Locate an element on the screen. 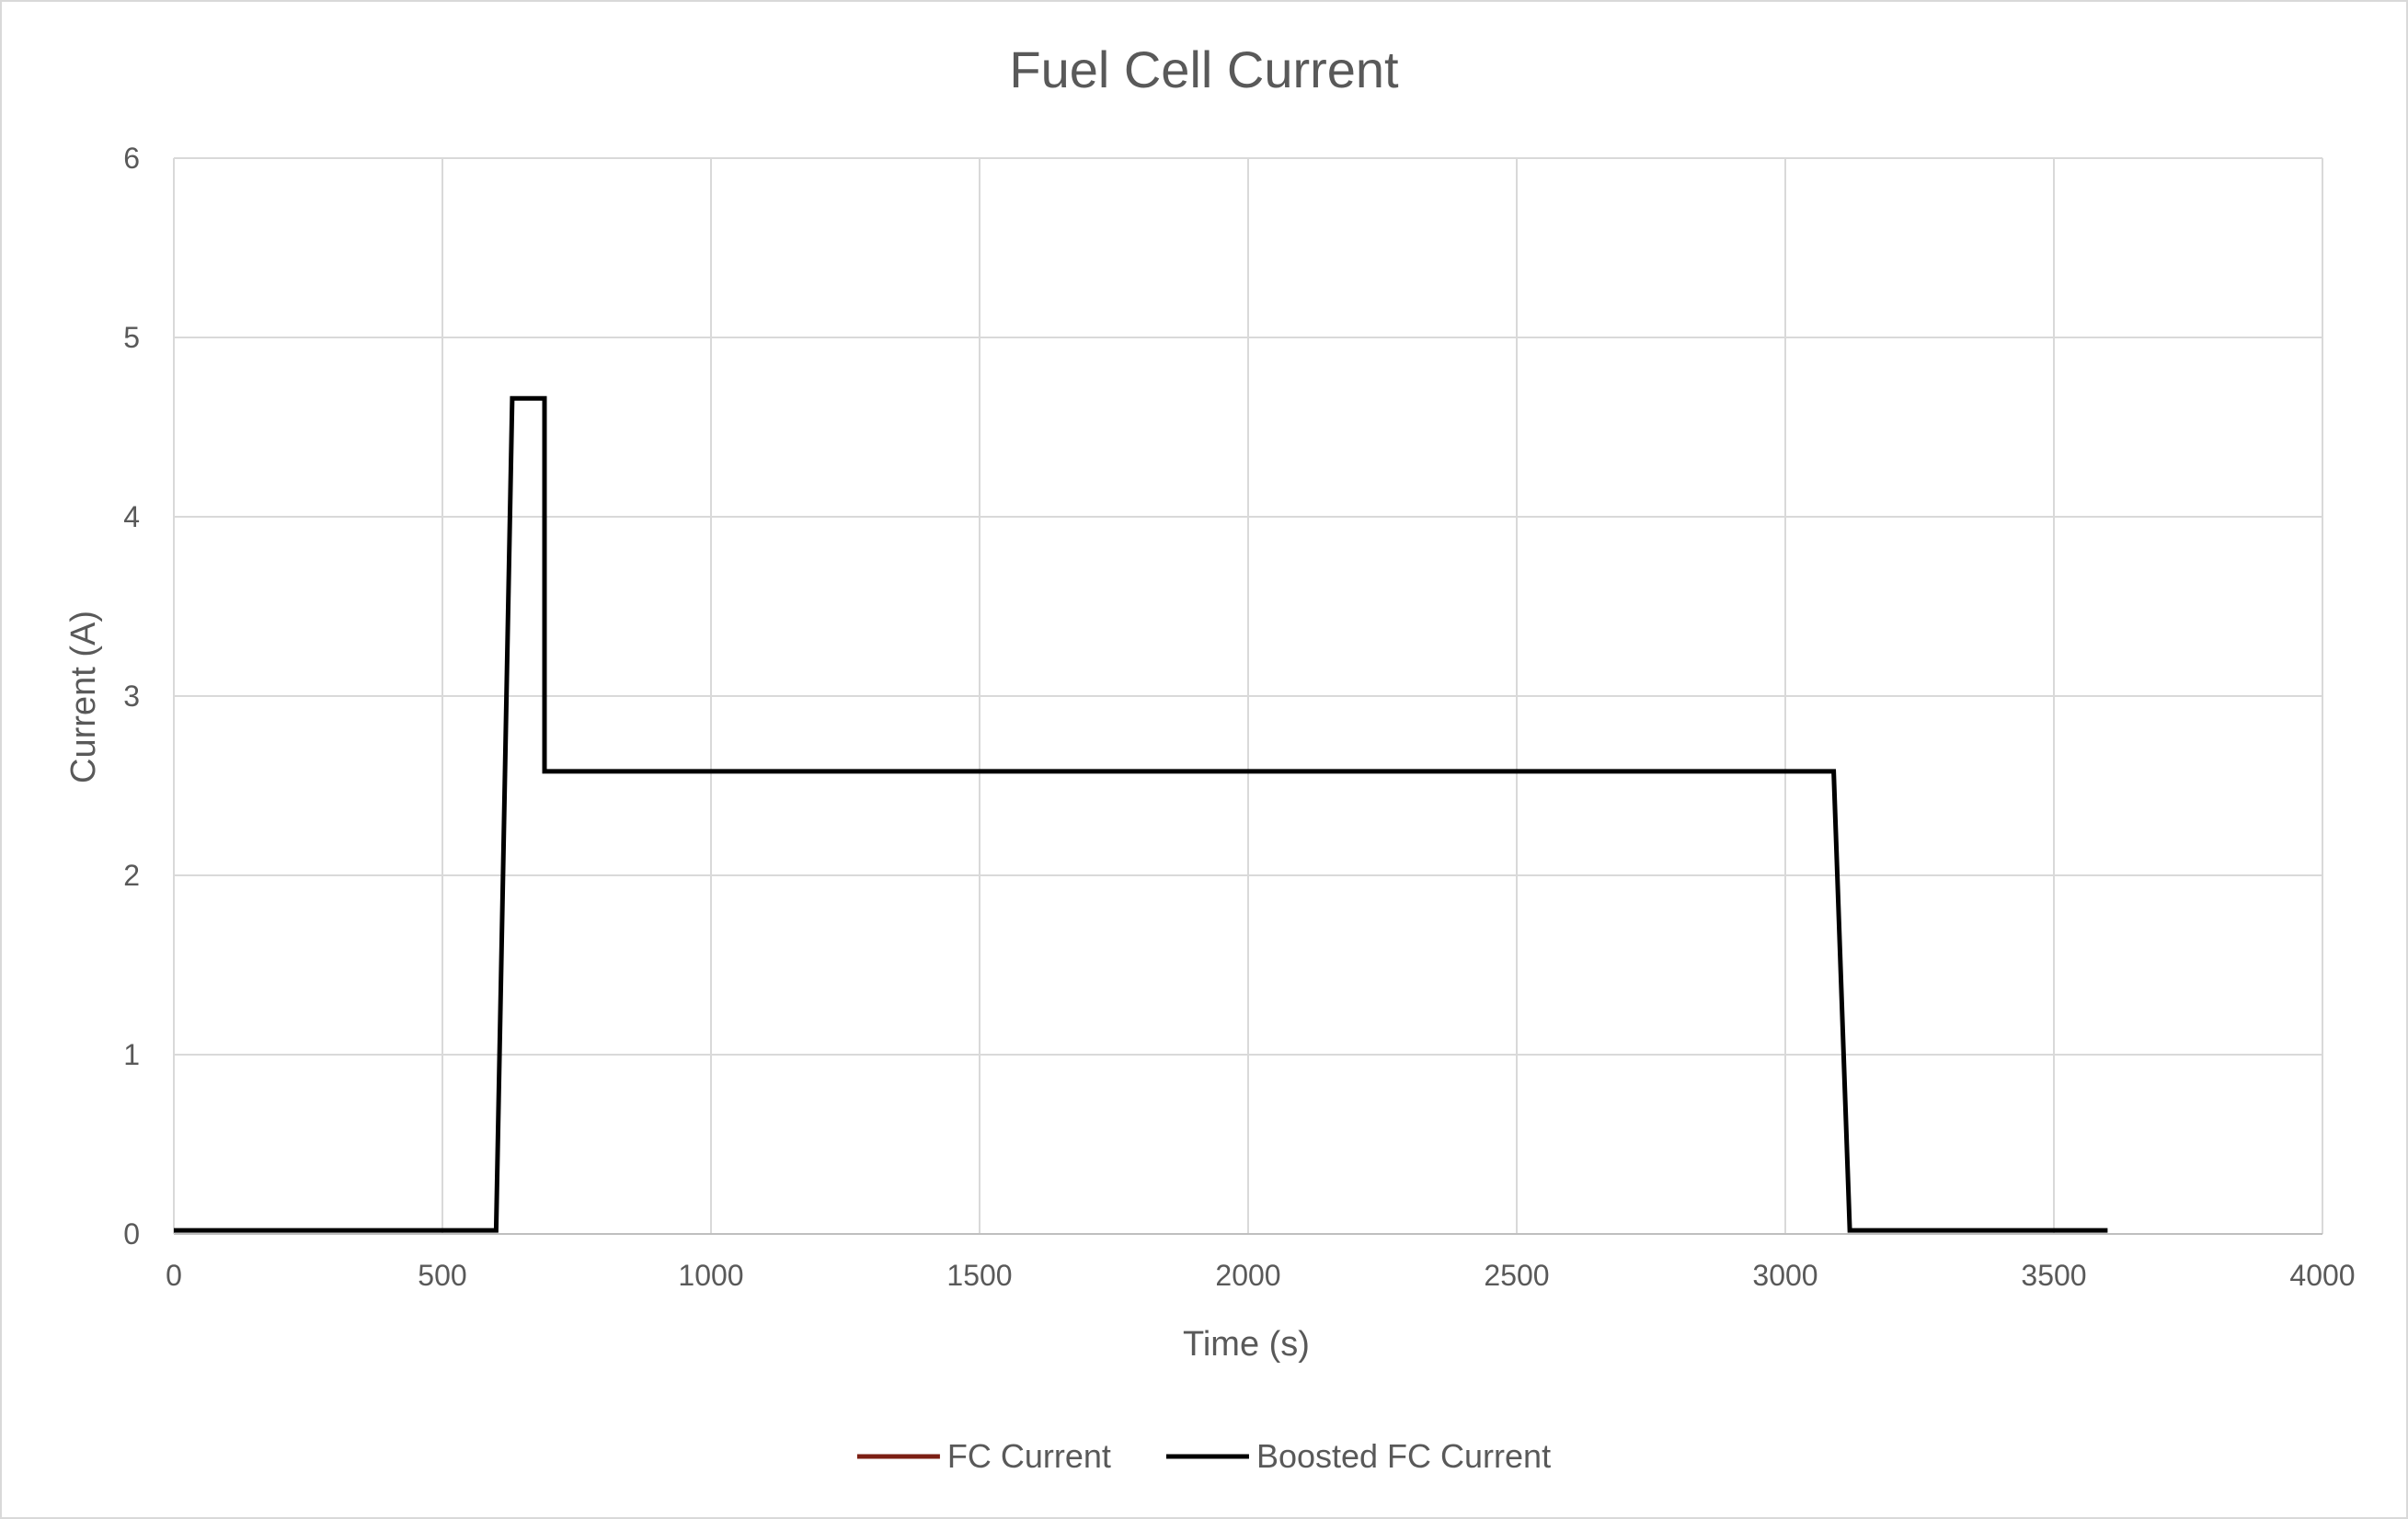 This screenshot has height=1519, width=2408. x-axis-ticks: 0 500 1000 1500 2000 2500 3000 3500 4000 is located at coordinates (1260, 1275).